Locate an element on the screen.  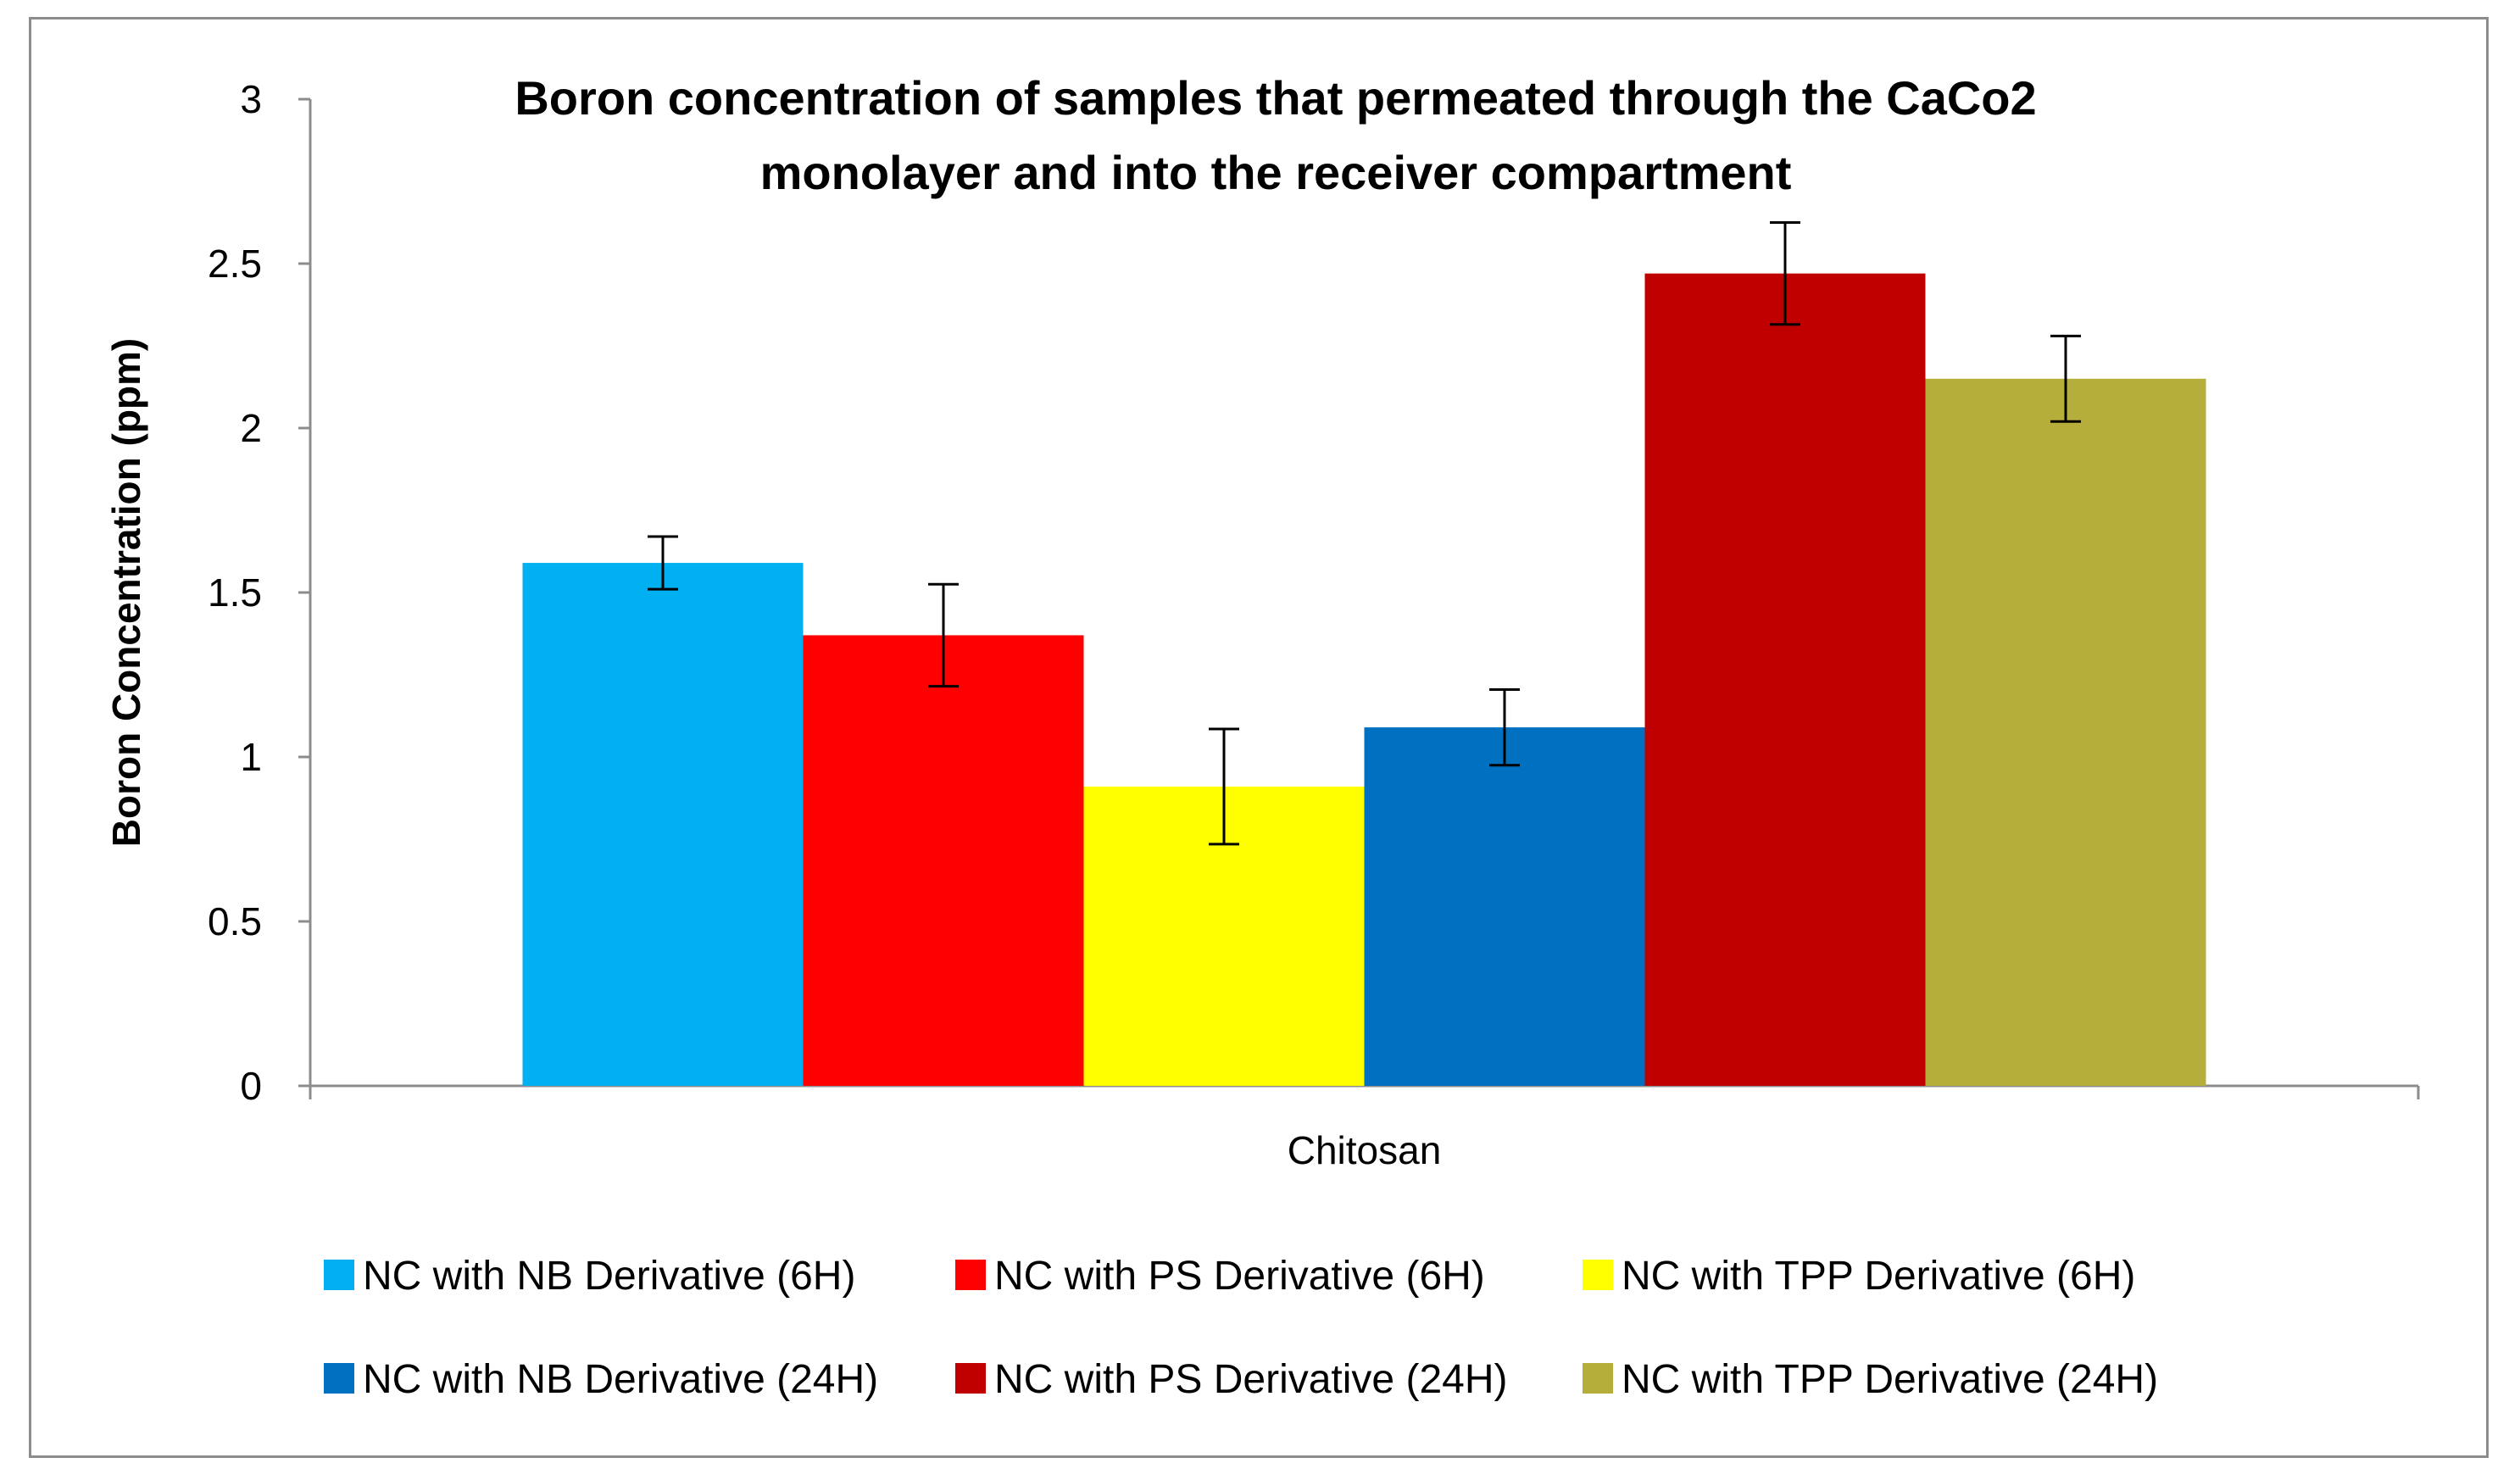
legend-label: NC with PS Derivative (24H) is located at coordinates (1250, 1379).